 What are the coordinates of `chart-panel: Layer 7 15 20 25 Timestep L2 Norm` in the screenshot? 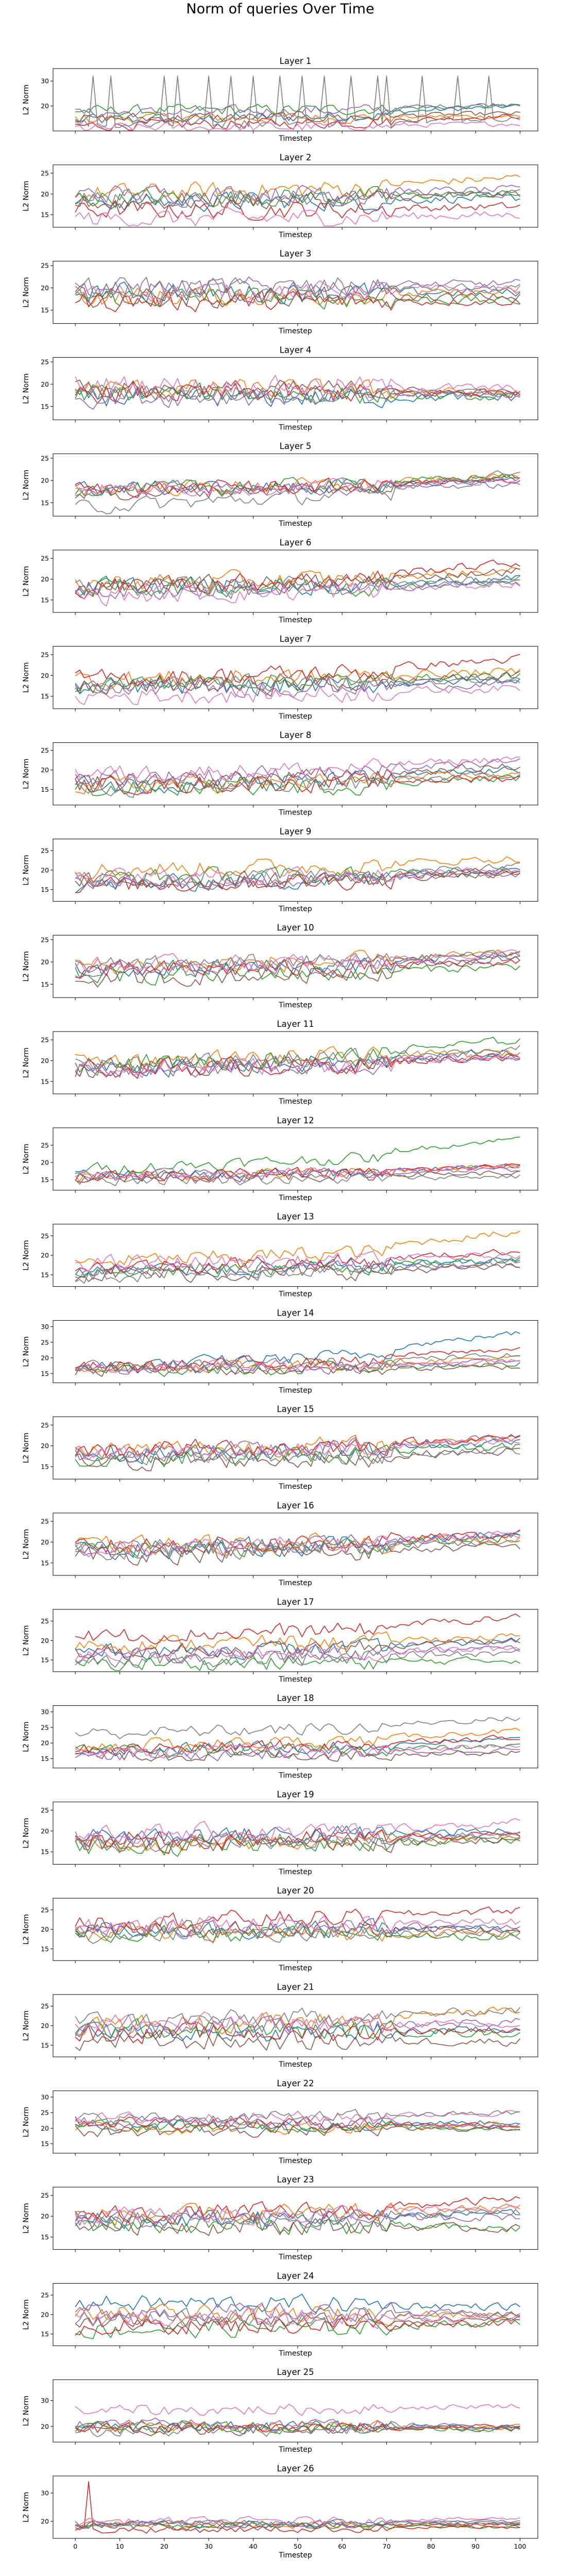 It's located at (280, 678).